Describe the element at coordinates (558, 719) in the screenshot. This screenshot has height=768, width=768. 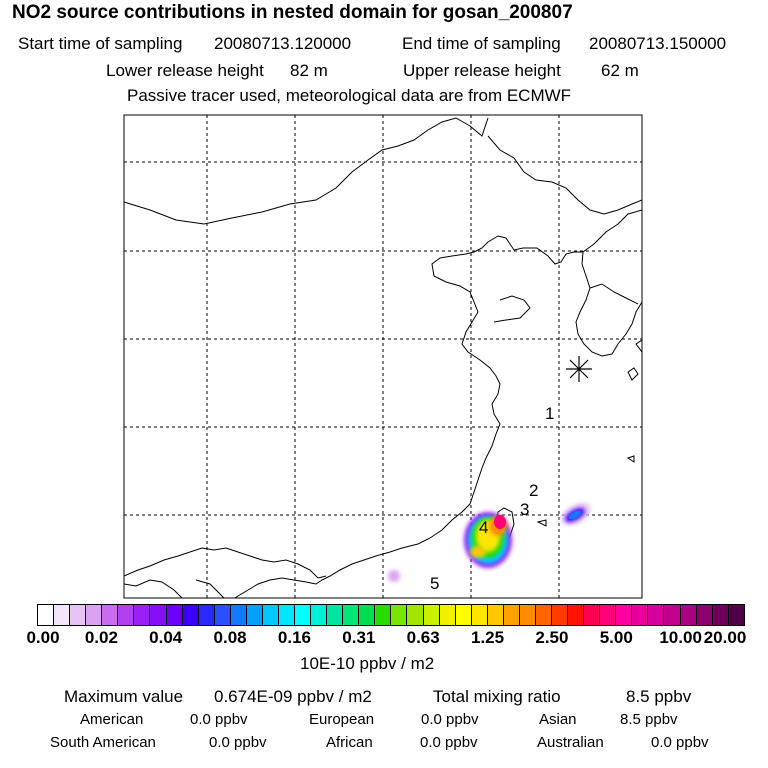
I see `region-name: Asian` at that location.